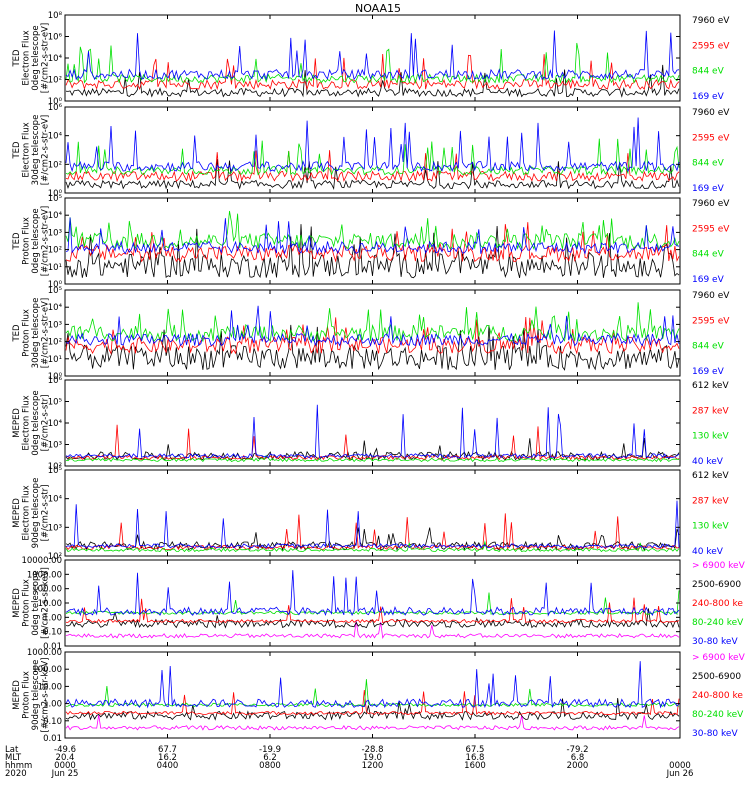  I want to click on y-tick-label: 10¹, so click(55, 268).